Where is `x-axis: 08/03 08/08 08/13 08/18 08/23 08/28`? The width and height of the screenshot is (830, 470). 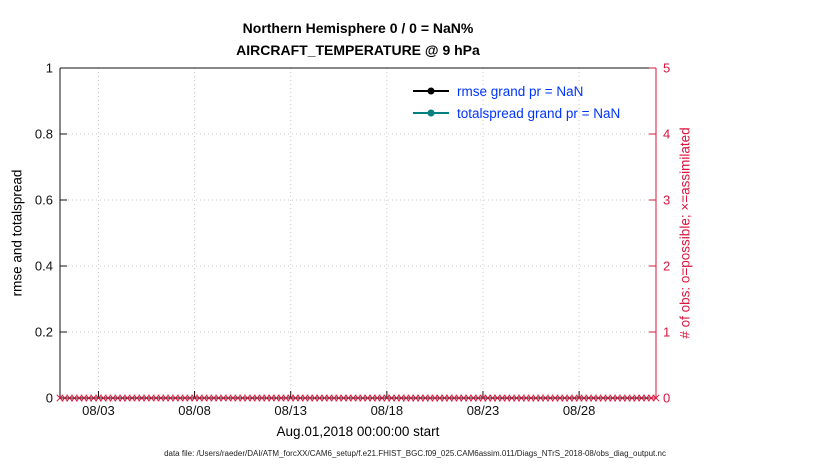
x-axis: 08/03 08/08 08/13 08/18 08/23 08/28 is located at coordinates (338, 404).